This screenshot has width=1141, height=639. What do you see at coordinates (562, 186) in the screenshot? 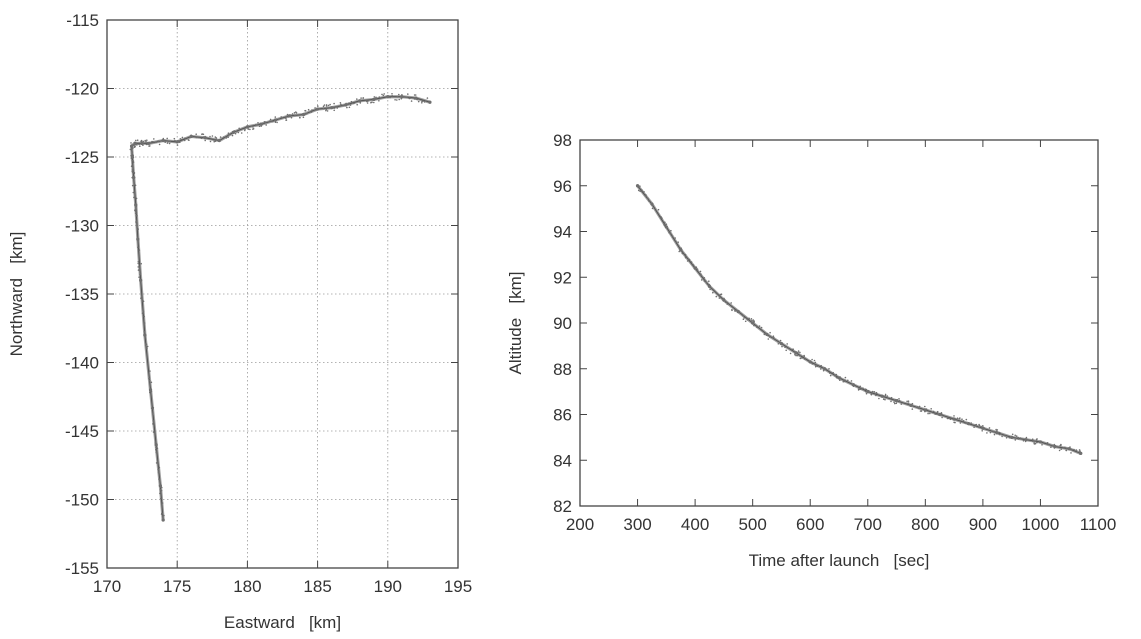
I see `y-tick-label: 96` at bounding box center [562, 186].